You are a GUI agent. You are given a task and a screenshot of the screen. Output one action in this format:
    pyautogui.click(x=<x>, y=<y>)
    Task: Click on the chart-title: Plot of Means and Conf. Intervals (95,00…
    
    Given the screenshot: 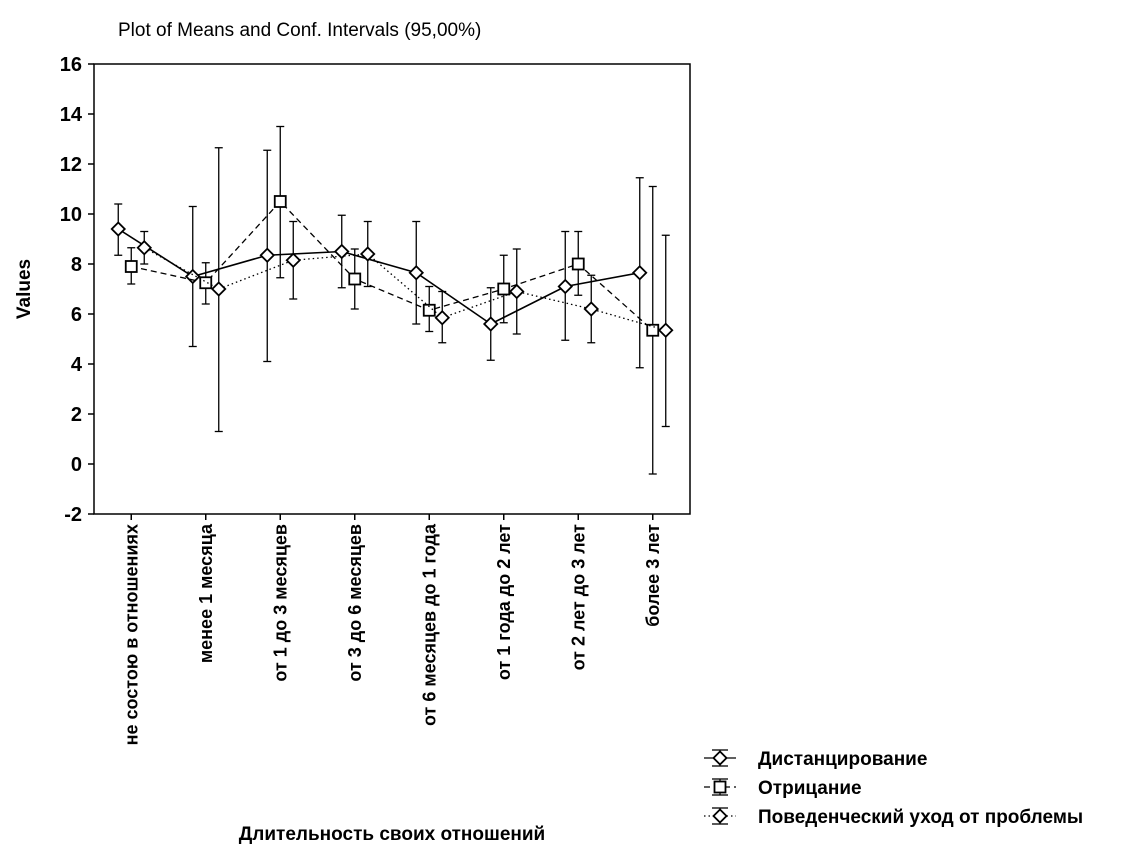 What is the action you would take?
    pyautogui.click(x=299, y=30)
    